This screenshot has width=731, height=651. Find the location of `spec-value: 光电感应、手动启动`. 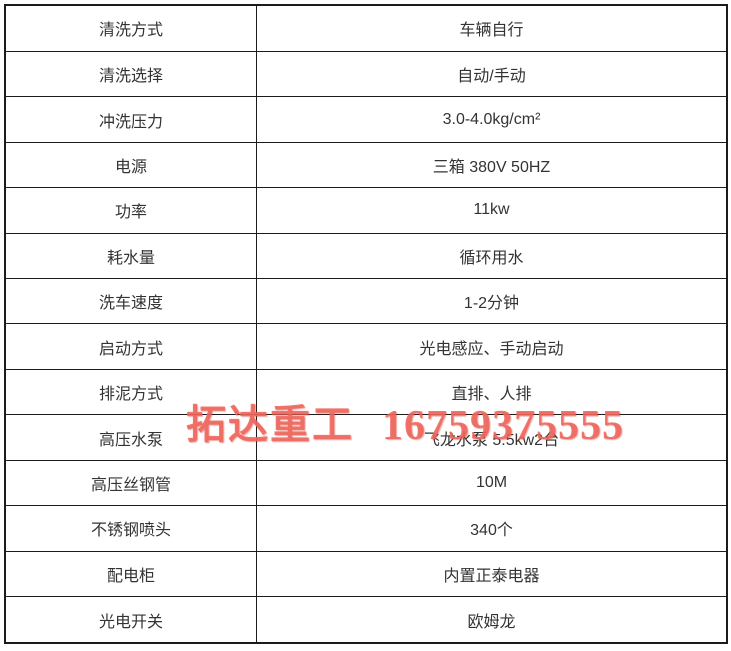

spec-value: 光电感应、手动启动 is located at coordinates (492, 346).